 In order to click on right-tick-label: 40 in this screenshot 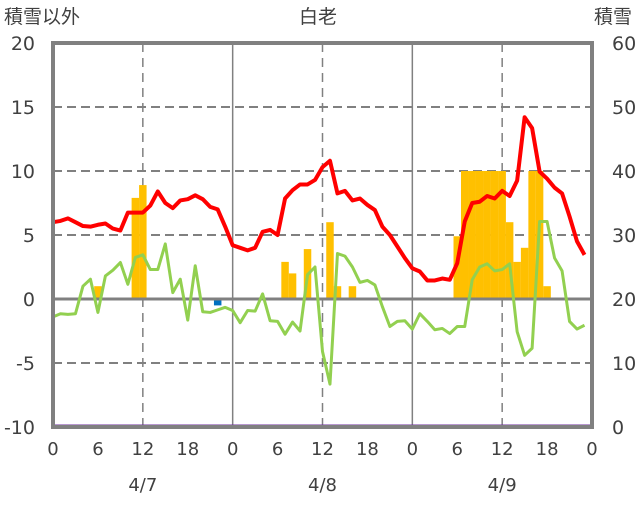, I will do `click(624, 172)`.